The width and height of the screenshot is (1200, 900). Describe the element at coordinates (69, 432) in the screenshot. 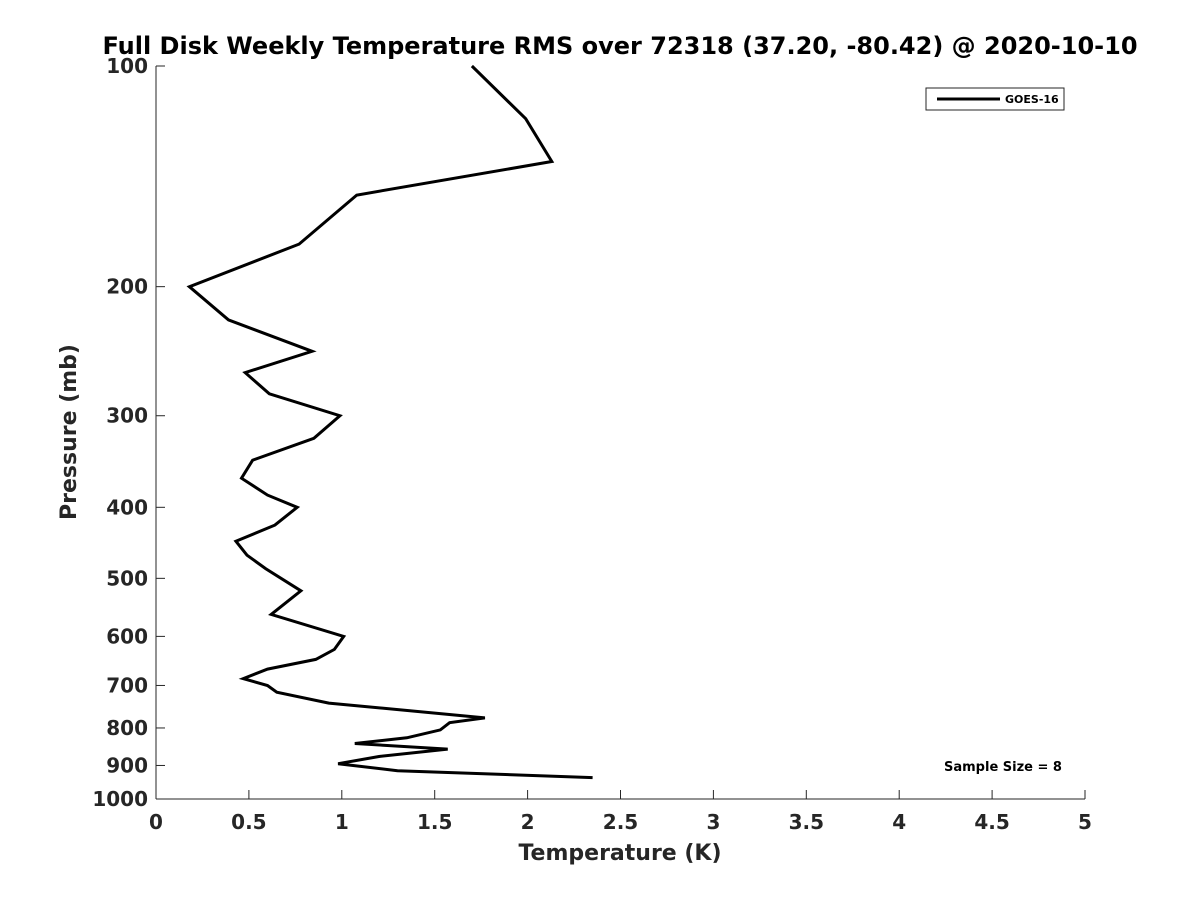

I see `y-axis-label: Pressure (mb)` at that location.